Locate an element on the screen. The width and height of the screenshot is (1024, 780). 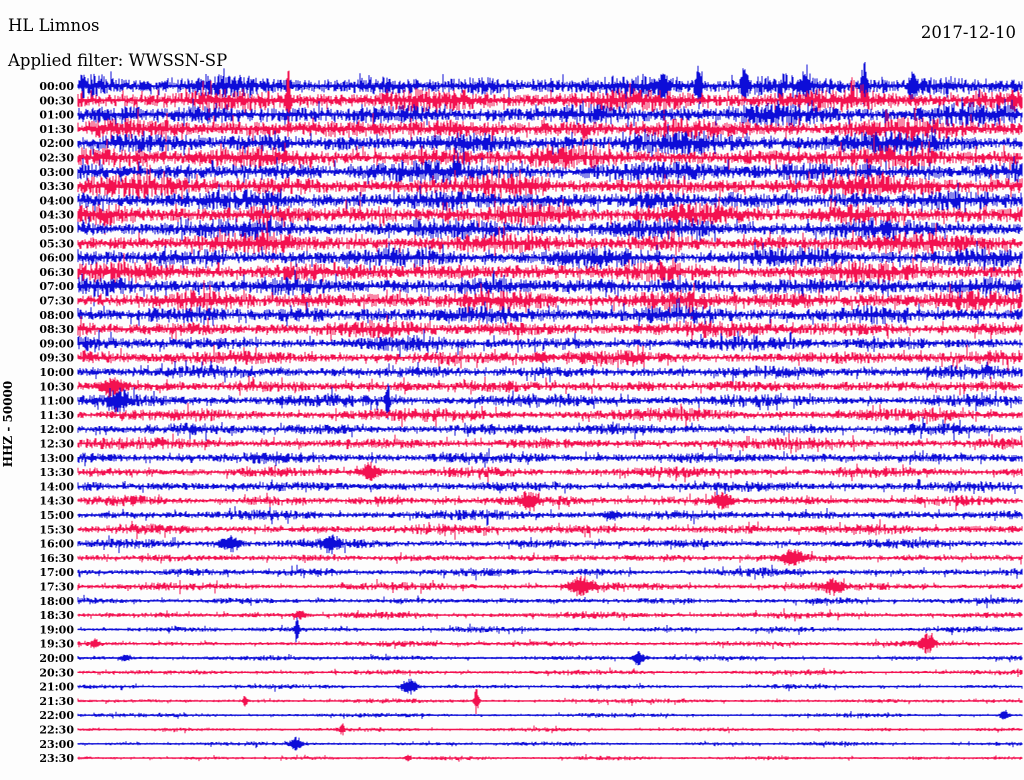
time-label-1230: 12:30 is located at coordinates (56, 444).